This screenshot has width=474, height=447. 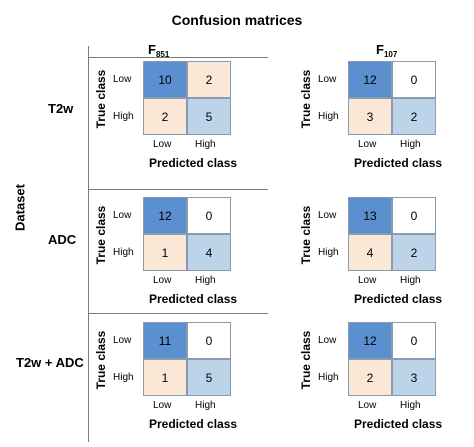 I want to click on model-header-f107: F107, so click(x=386, y=50).